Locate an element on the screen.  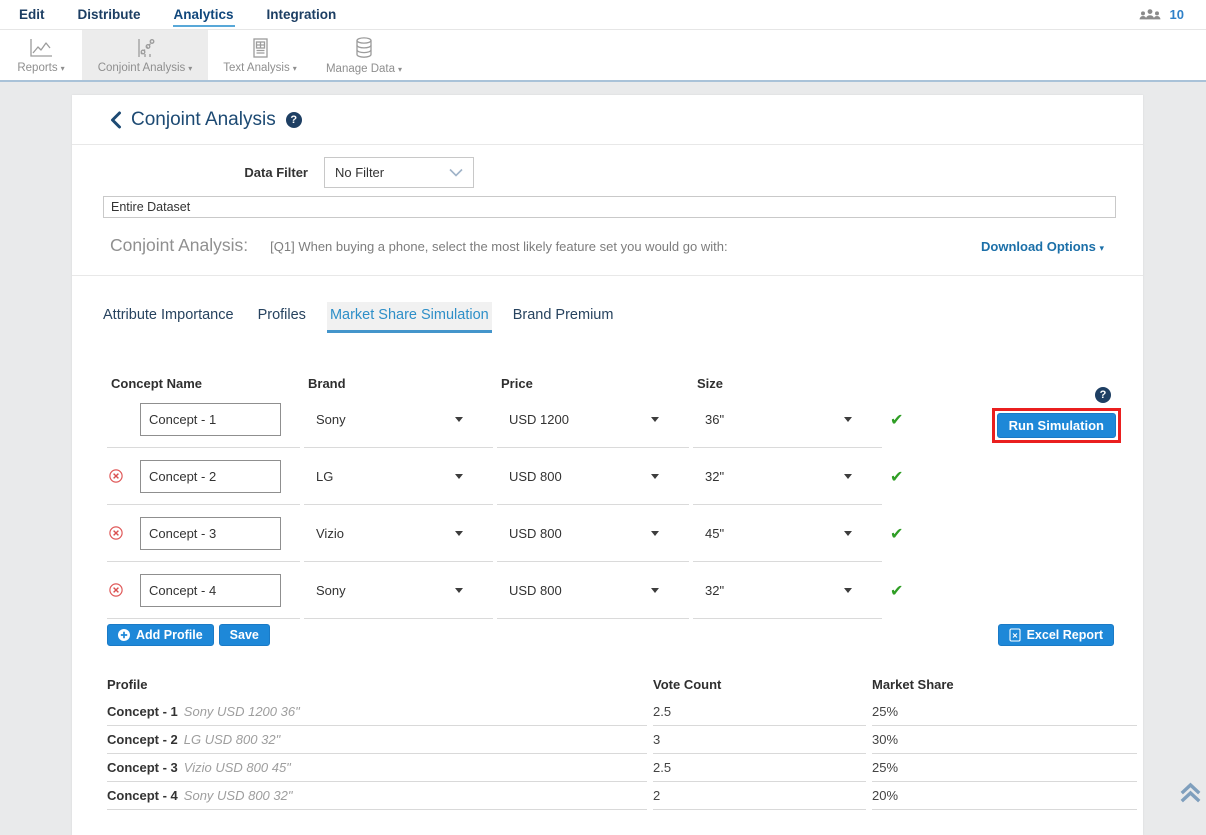
tab-profiles: Profiles is located at coordinates (281, 315).